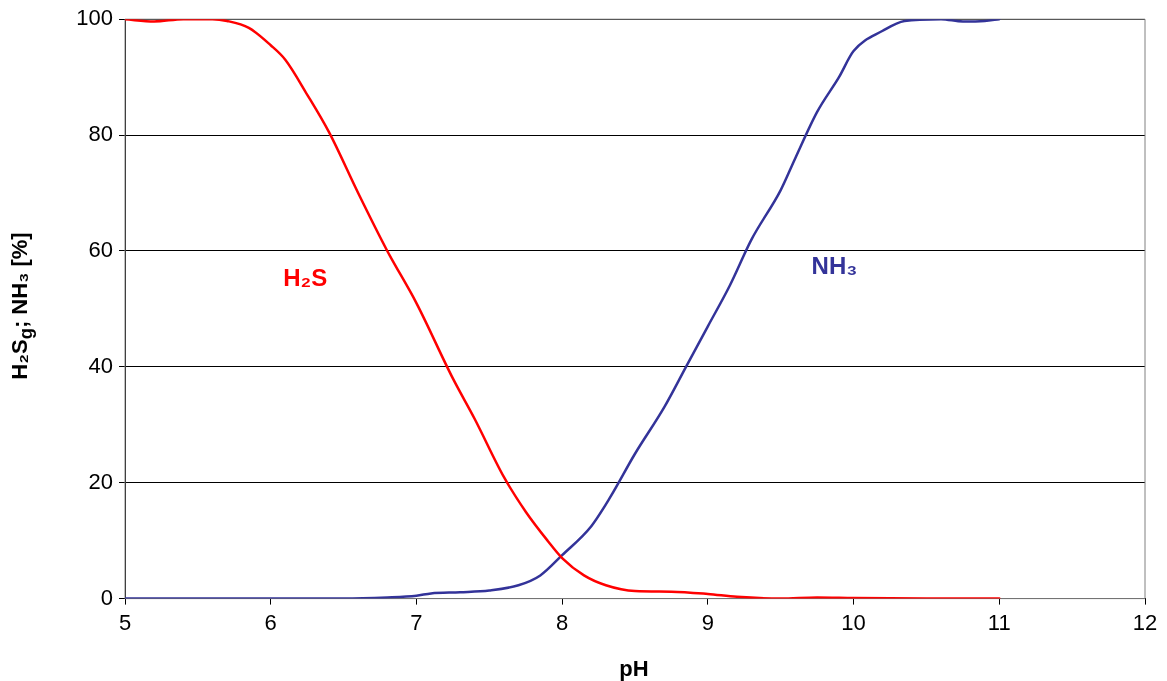 The height and width of the screenshot is (681, 1167). I want to click on x-tick-label: 5, so click(125, 622).